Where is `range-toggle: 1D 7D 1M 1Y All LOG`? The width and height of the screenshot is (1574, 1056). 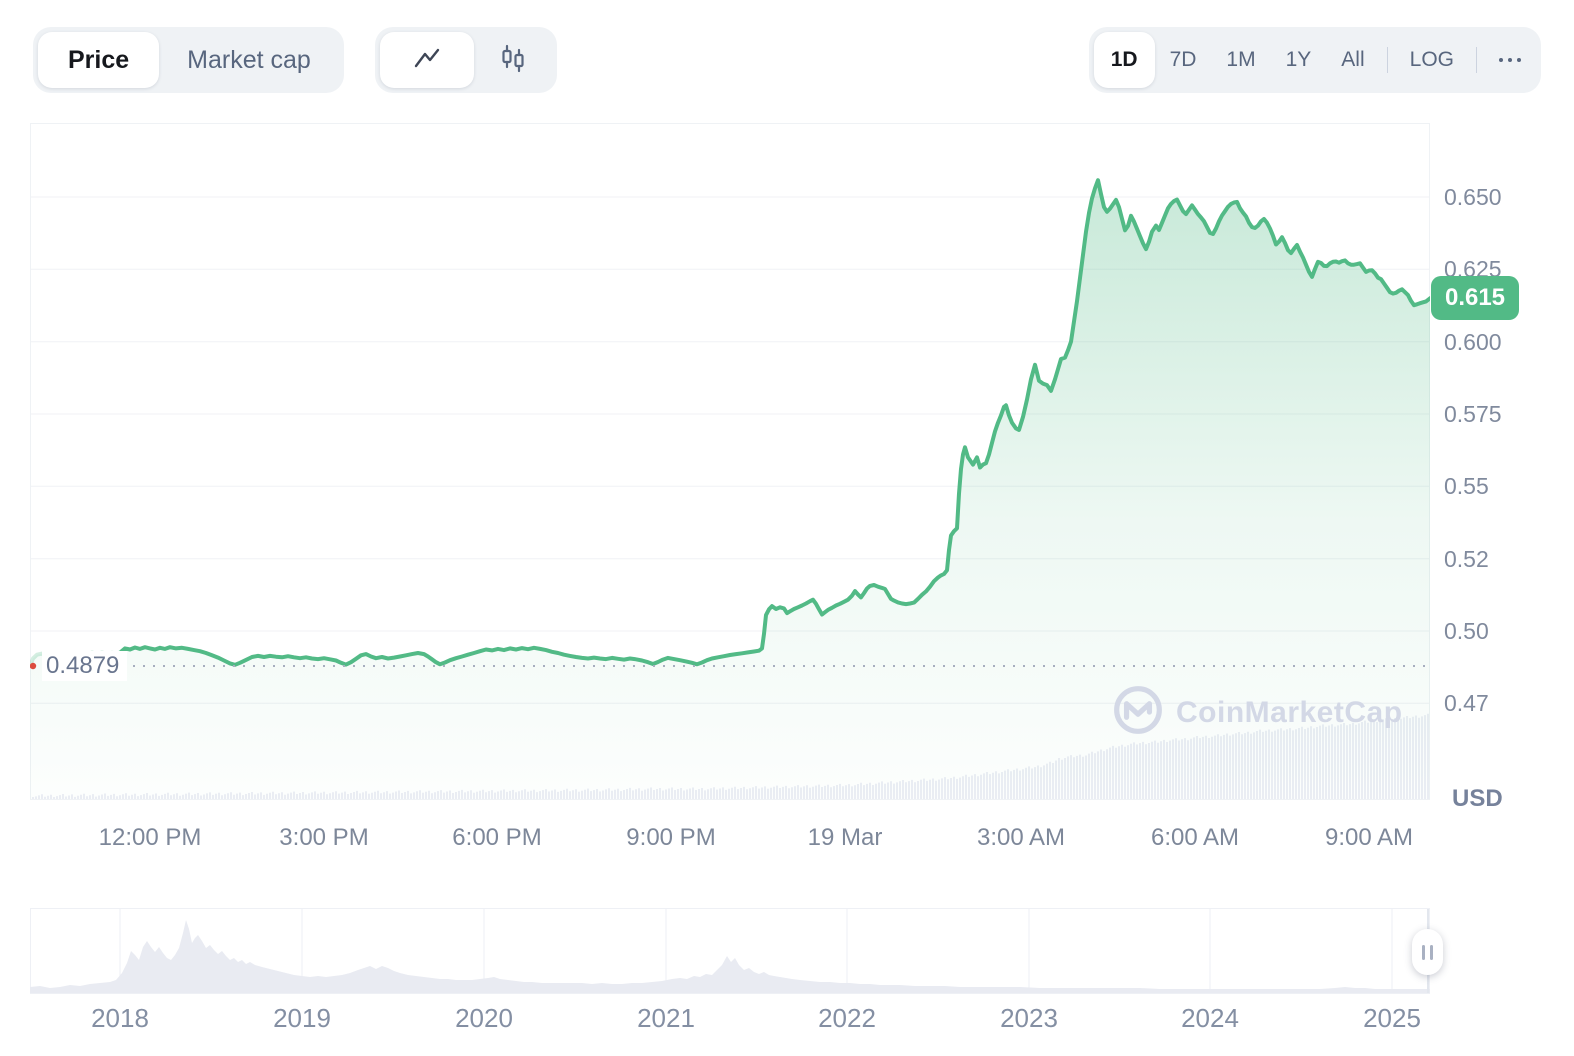 range-toggle: 1D 7D 1M 1Y All LOG is located at coordinates (1314, 60).